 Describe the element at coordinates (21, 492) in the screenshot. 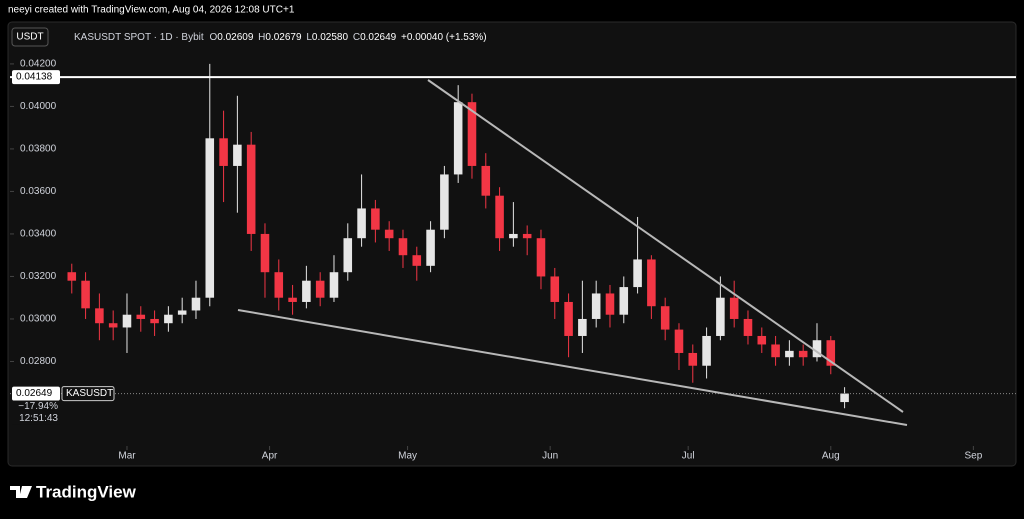

I see `logo-mark` at that location.